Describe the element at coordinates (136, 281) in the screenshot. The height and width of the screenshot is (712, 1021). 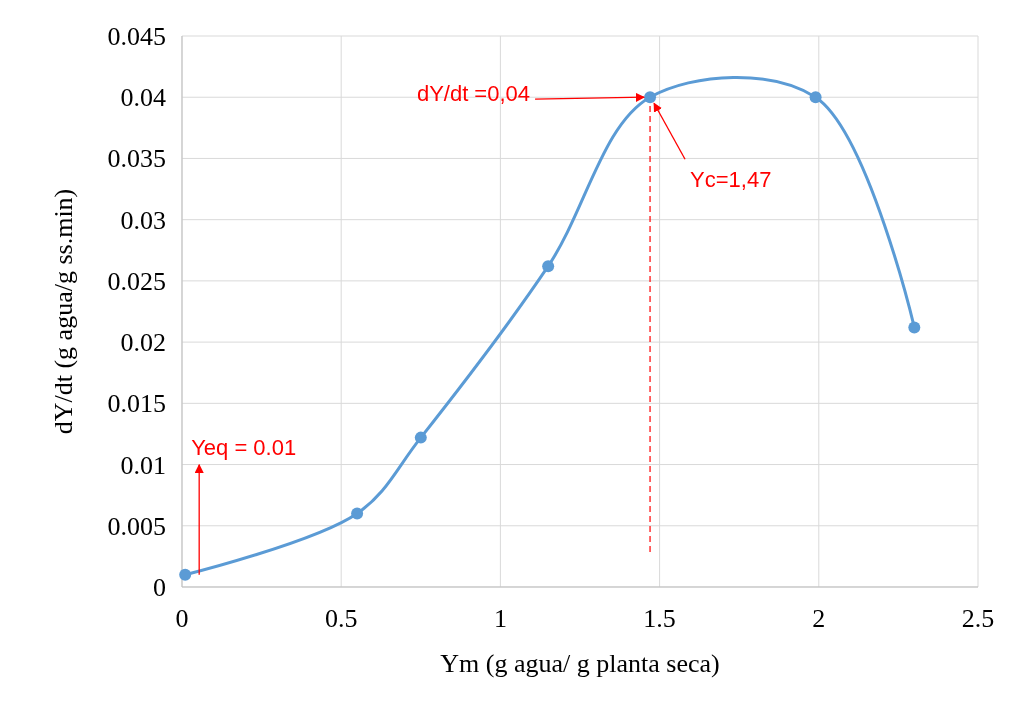
I see `y-tick-label: 0.025` at that location.